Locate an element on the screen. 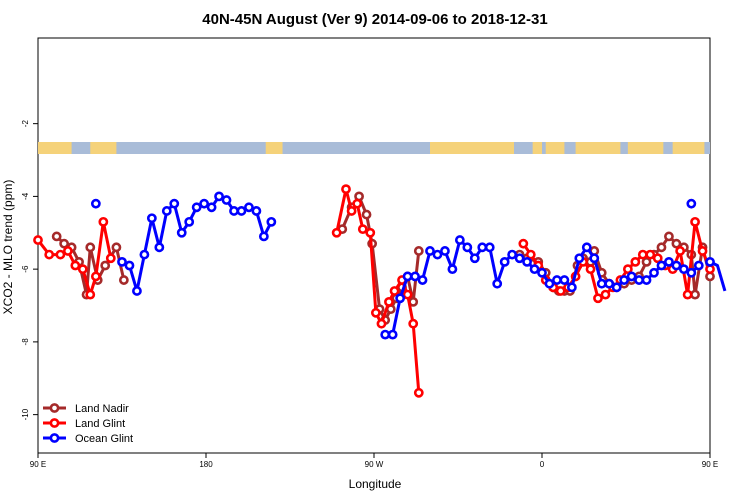 The image size is (750, 500). x-tick-label: 90 E is located at coordinates (38, 464).